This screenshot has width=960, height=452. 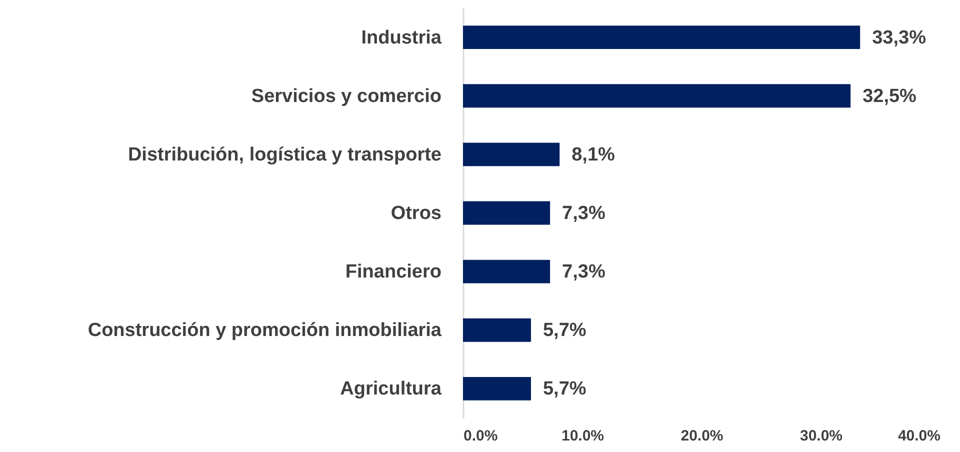 What do you see at coordinates (391, 389) in the screenshot?
I see `y-tick-label: Agricultura` at bounding box center [391, 389].